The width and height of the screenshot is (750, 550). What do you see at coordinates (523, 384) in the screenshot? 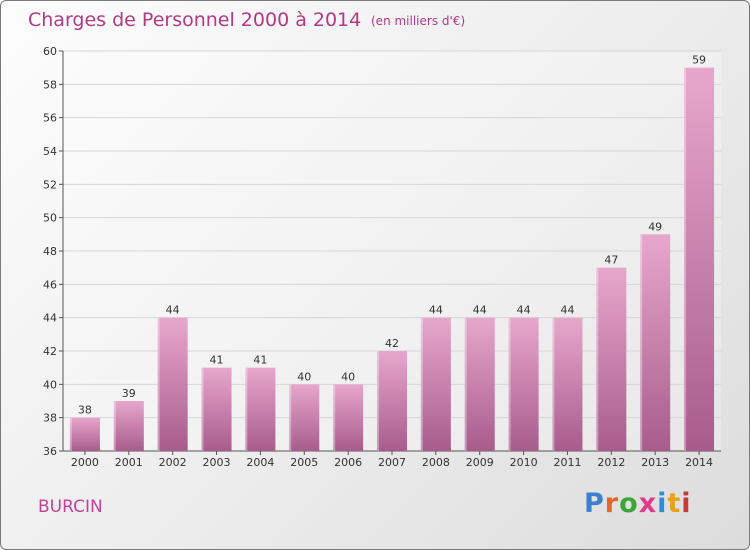
I see `bar-2010` at bounding box center [523, 384].